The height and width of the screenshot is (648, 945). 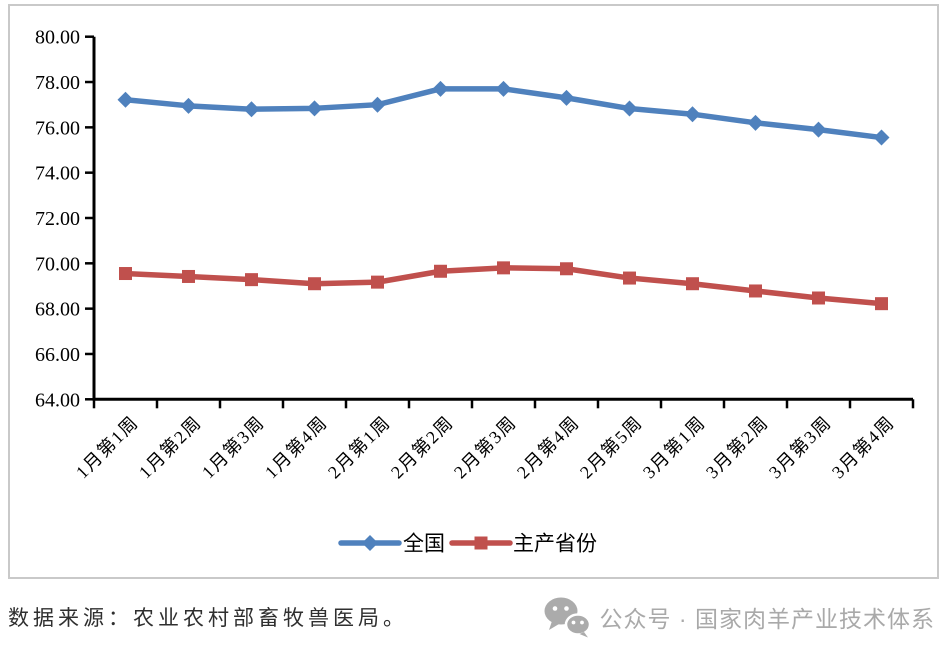 I want to click on y-axis-label: 80.00, so click(x=57, y=38).